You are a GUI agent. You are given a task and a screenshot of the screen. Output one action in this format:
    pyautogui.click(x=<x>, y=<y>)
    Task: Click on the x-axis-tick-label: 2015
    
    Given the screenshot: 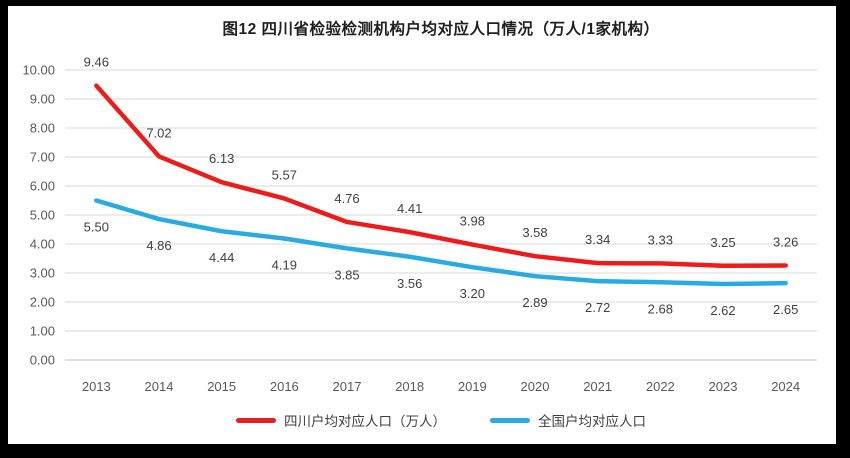 What is the action you would take?
    pyautogui.click(x=221, y=386)
    